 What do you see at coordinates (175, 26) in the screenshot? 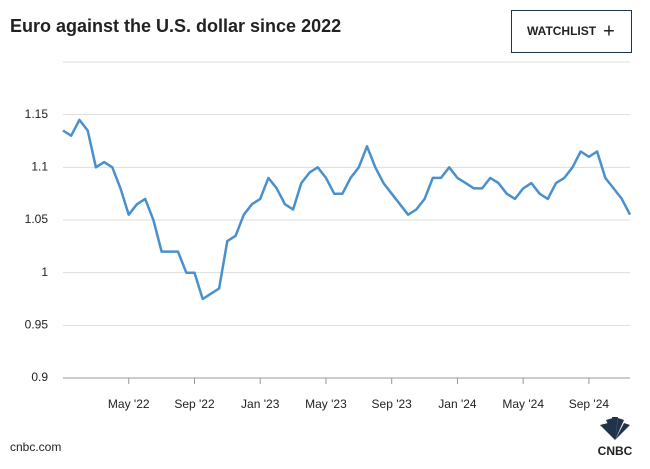
I see `chart-title: Euro against the U.S. dollar since 2022` at bounding box center [175, 26].